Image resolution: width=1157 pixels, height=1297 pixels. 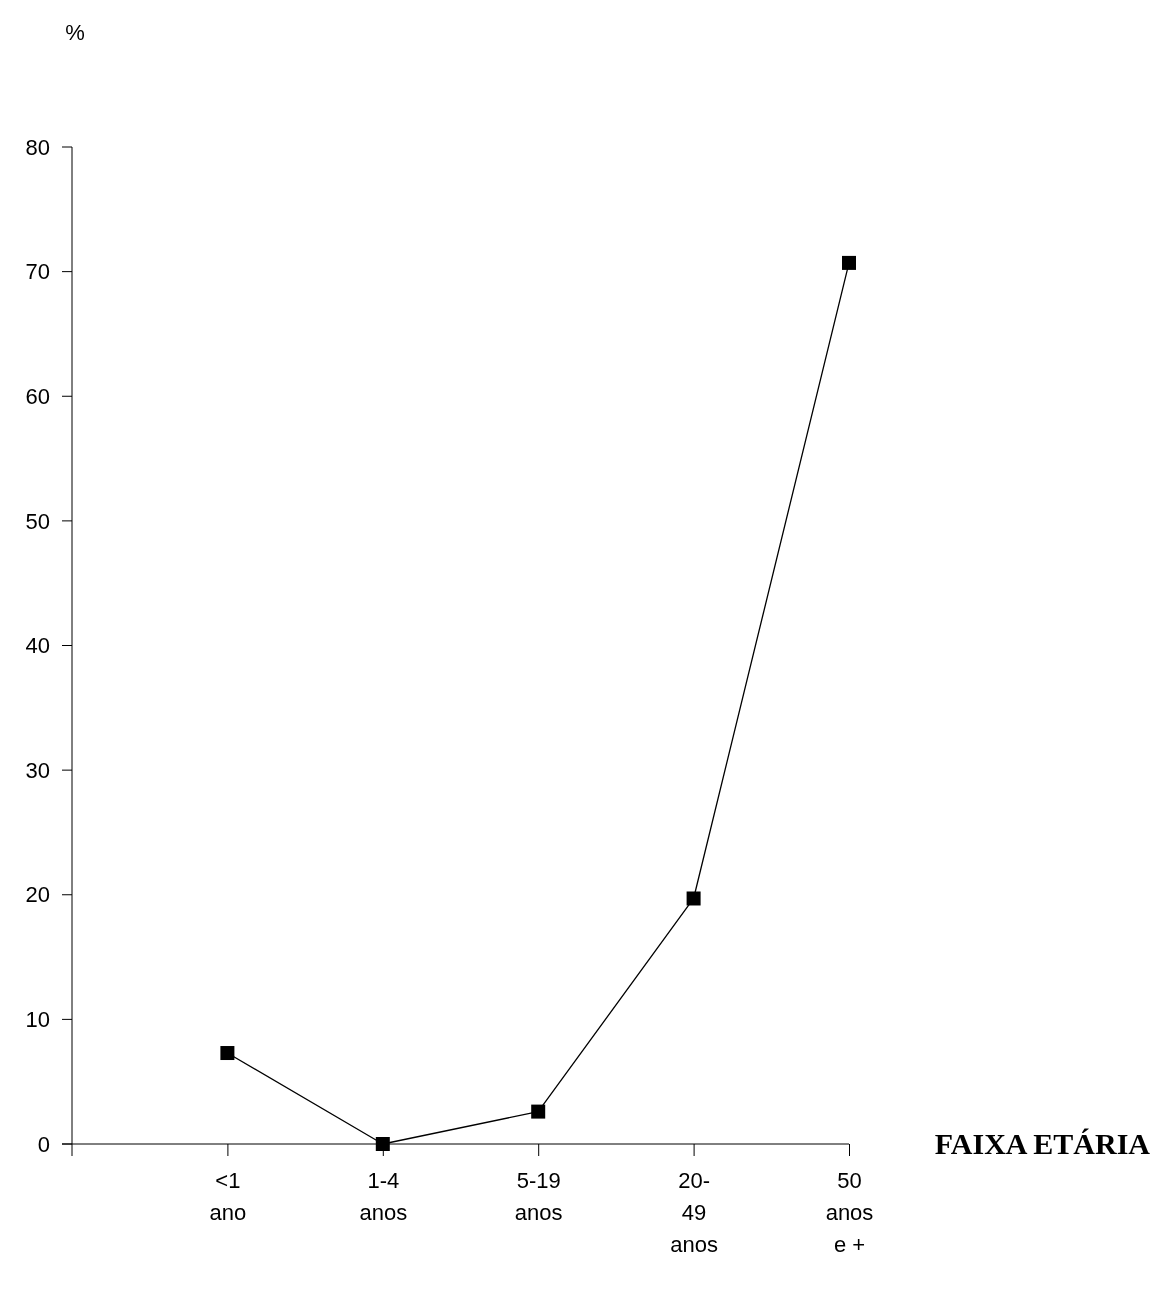 What do you see at coordinates (37, 147) in the screenshot?
I see `y-tick-label: 80` at bounding box center [37, 147].